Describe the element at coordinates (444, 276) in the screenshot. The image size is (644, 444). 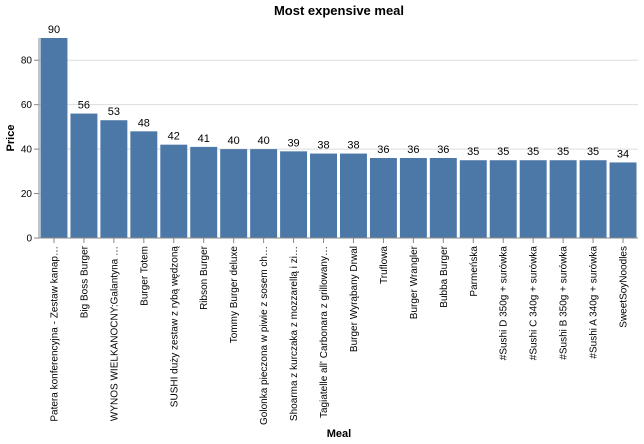
I see `x-tick-label: Bubba Burger` at that location.